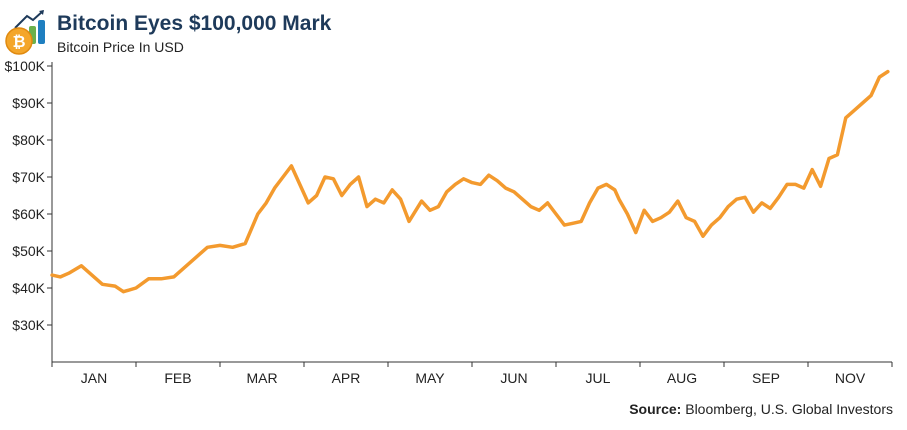 This screenshot has width=907, height=430. I want to click on x-tick-label: MAR, so click(261, 378).